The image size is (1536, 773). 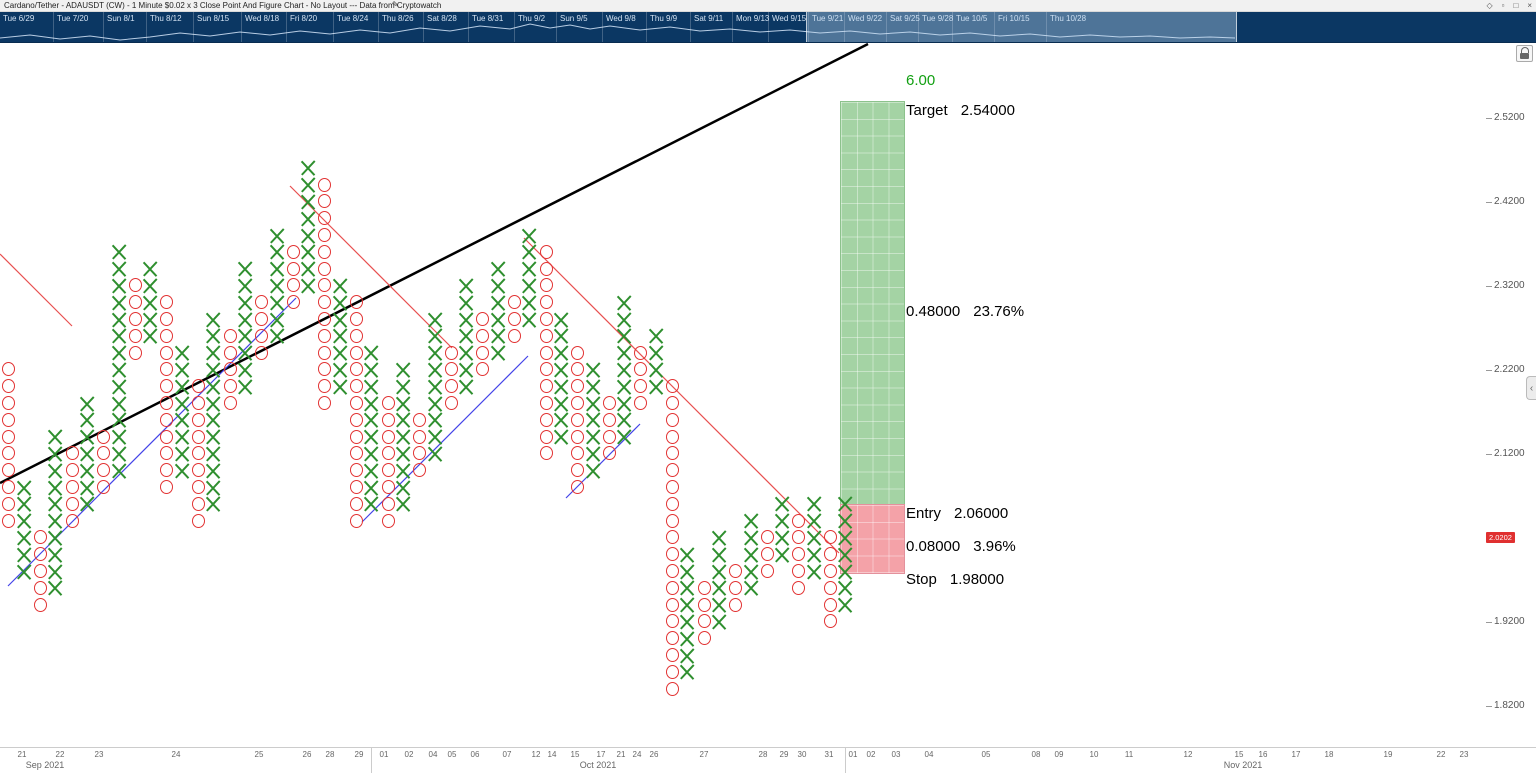 I want to click on stop-word: Stop, so click(x=921, y=579).